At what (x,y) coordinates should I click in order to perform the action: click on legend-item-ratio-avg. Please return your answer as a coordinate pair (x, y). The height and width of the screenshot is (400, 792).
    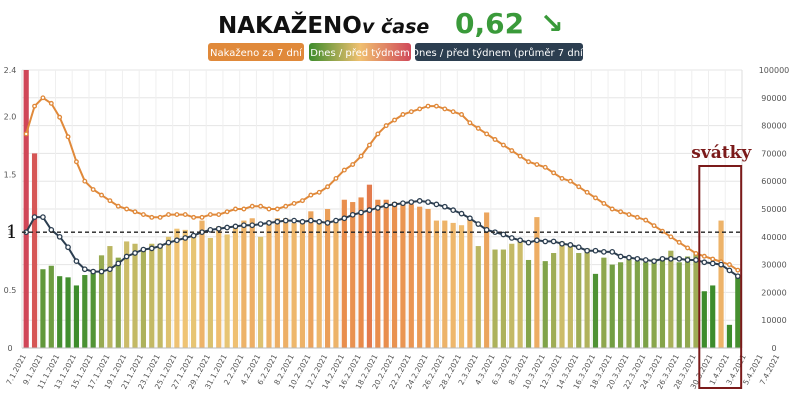
    Looking at the image, I should click on (499, 52).